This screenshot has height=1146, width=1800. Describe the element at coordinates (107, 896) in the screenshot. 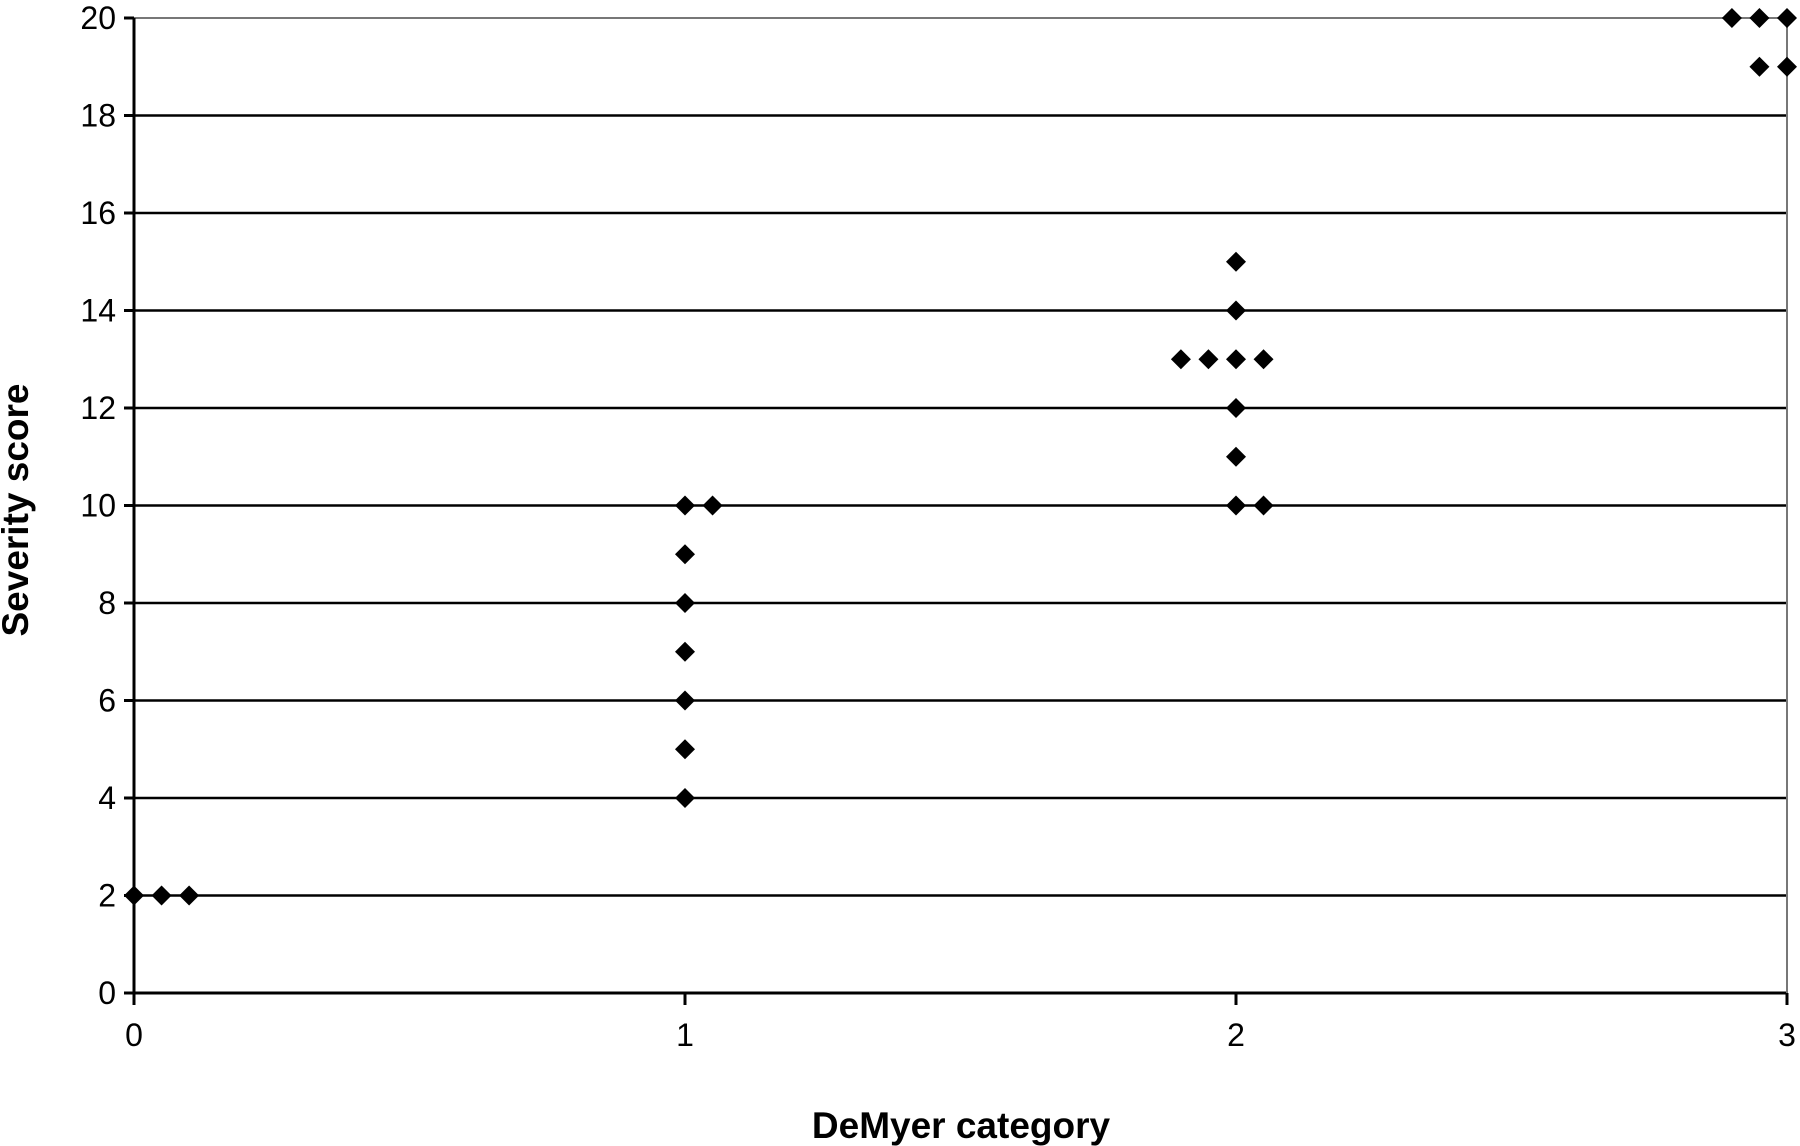

I see `y-tick-label: 2` at that location.